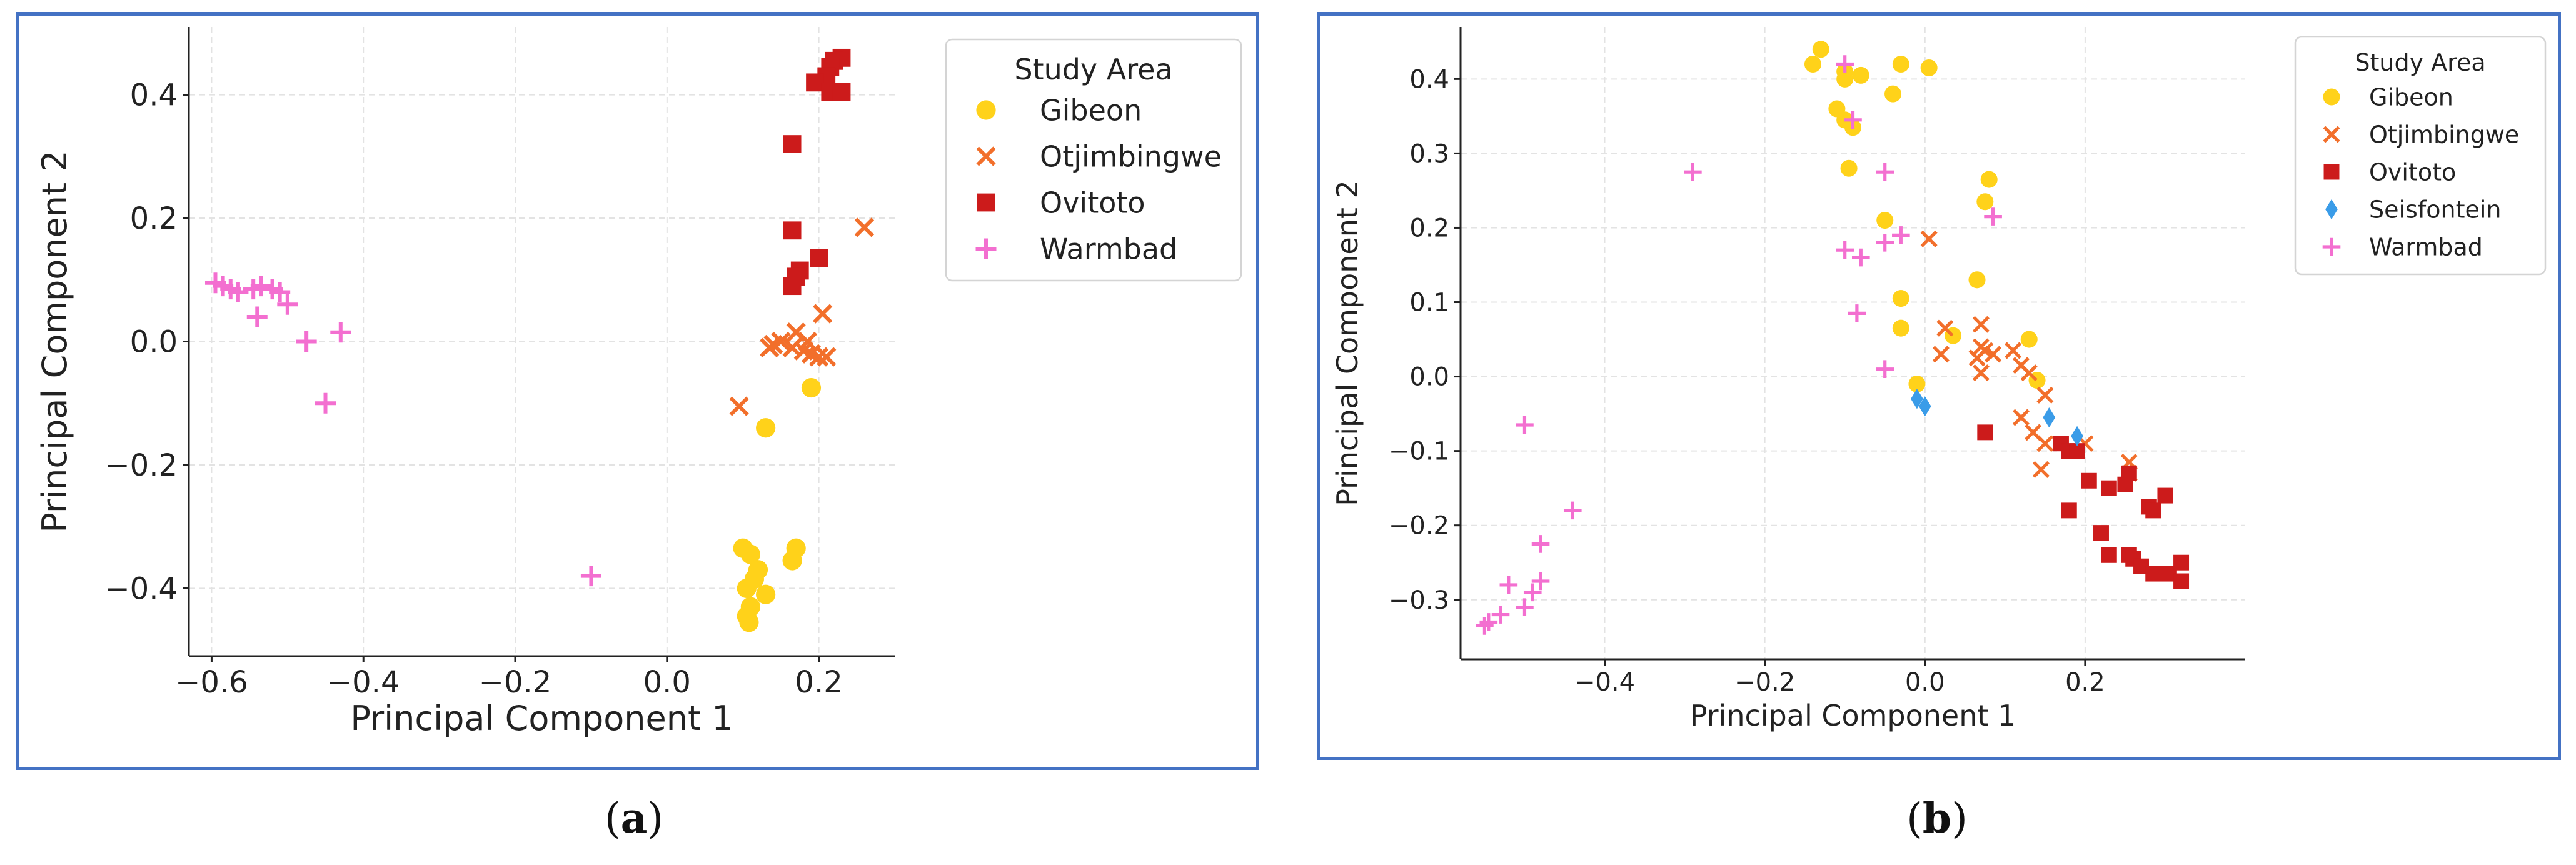 The width and height of the screenshot is (2576, 865). I want to click on y-tick-label: 0.3, so click(1429, 153).